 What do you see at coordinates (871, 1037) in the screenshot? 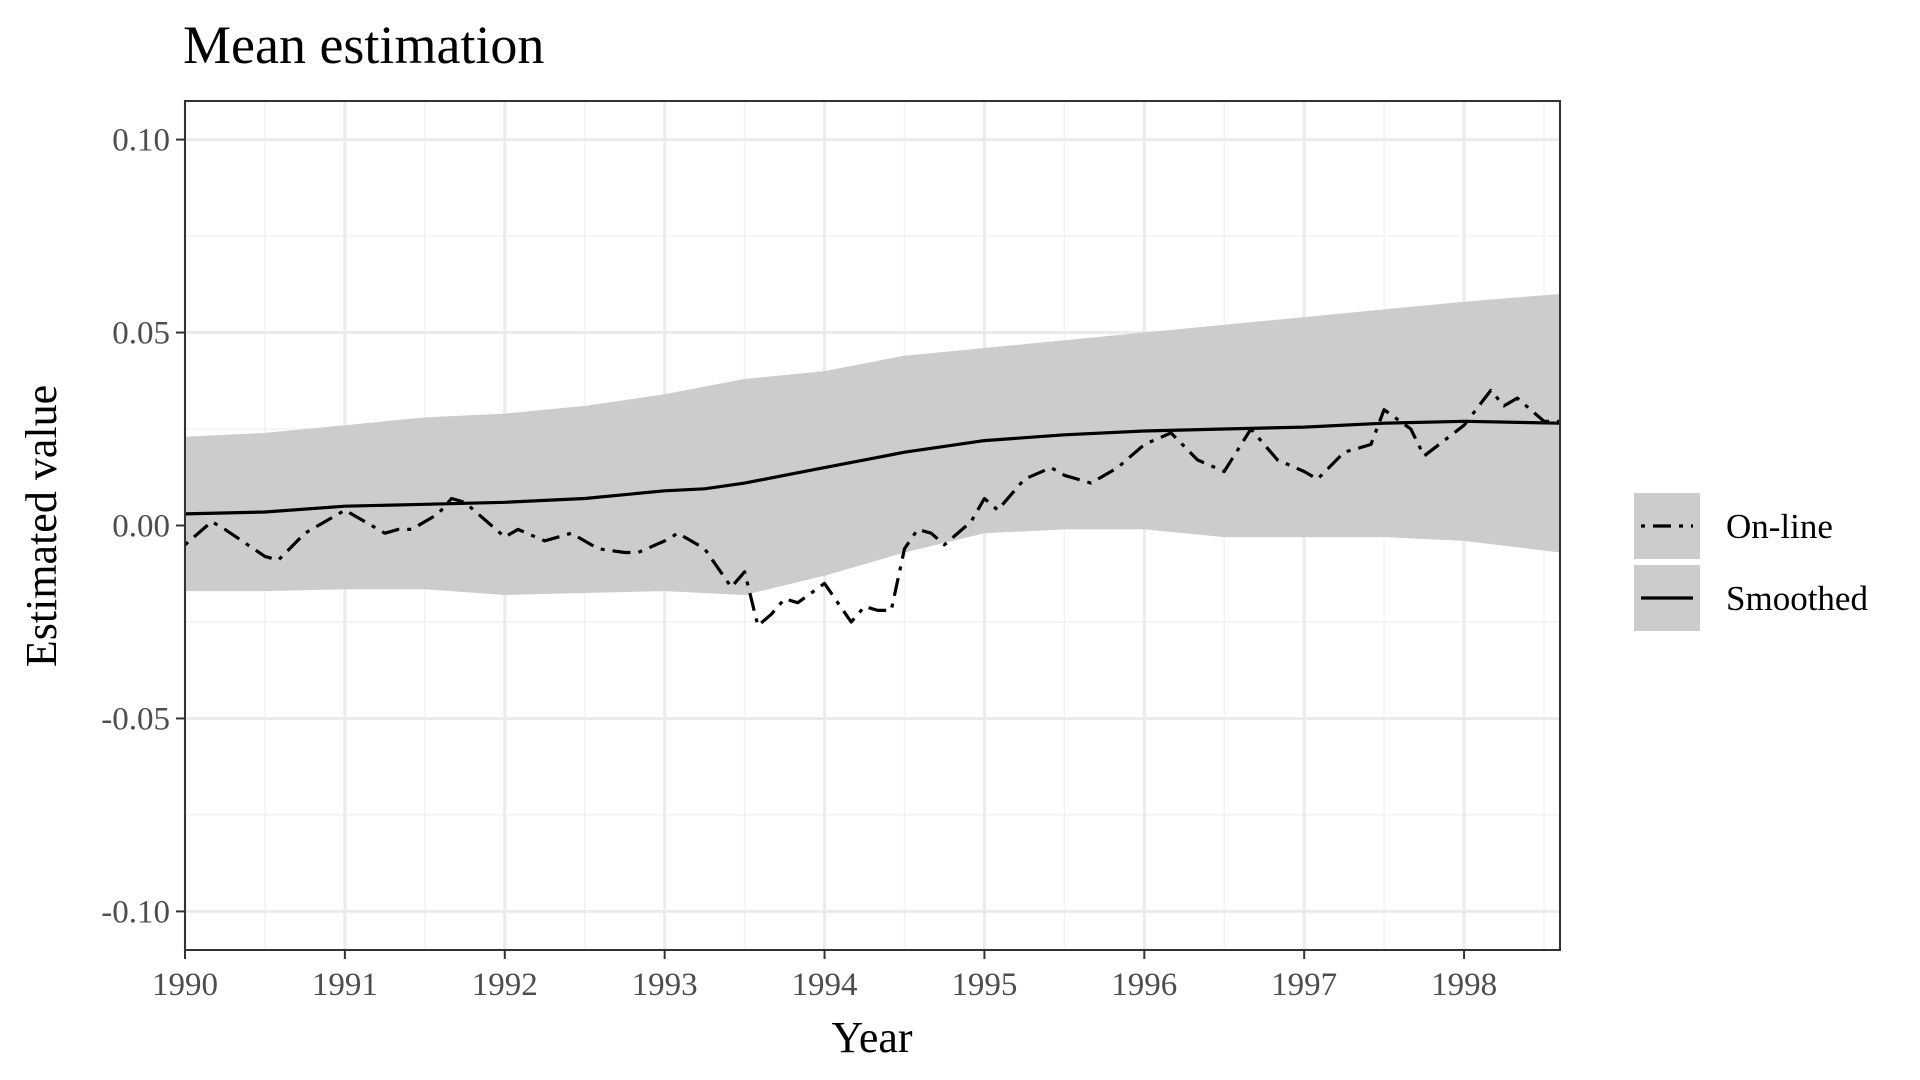
I see `x-axis-title: Year` at bounding box center [871, 1037].